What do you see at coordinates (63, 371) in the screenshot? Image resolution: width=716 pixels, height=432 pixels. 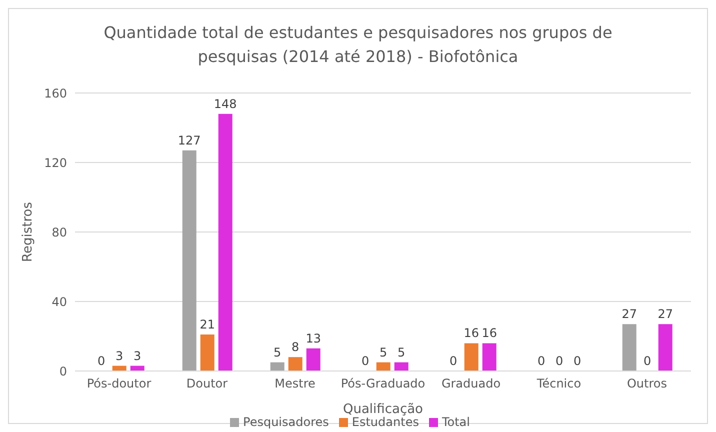 I see `y-tick-label: 0` at bounding box center [63, 371].